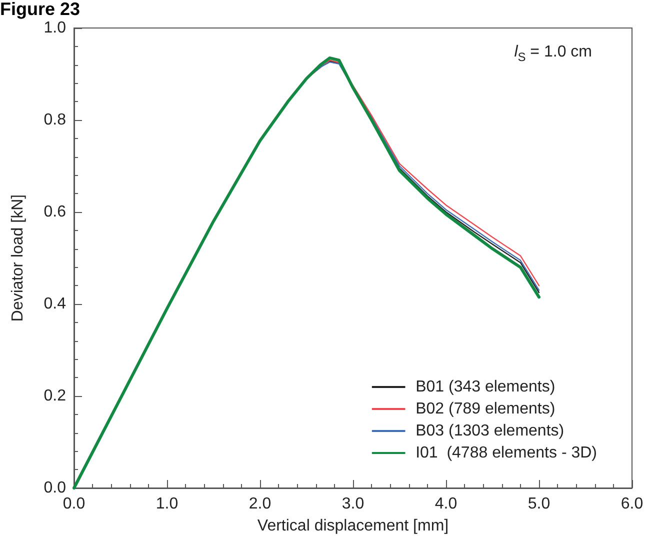  What do you see at coordinates (55, 304) in the screenshot?
I see `y-tick-label: 0.4` at bounding box center [55, 304].